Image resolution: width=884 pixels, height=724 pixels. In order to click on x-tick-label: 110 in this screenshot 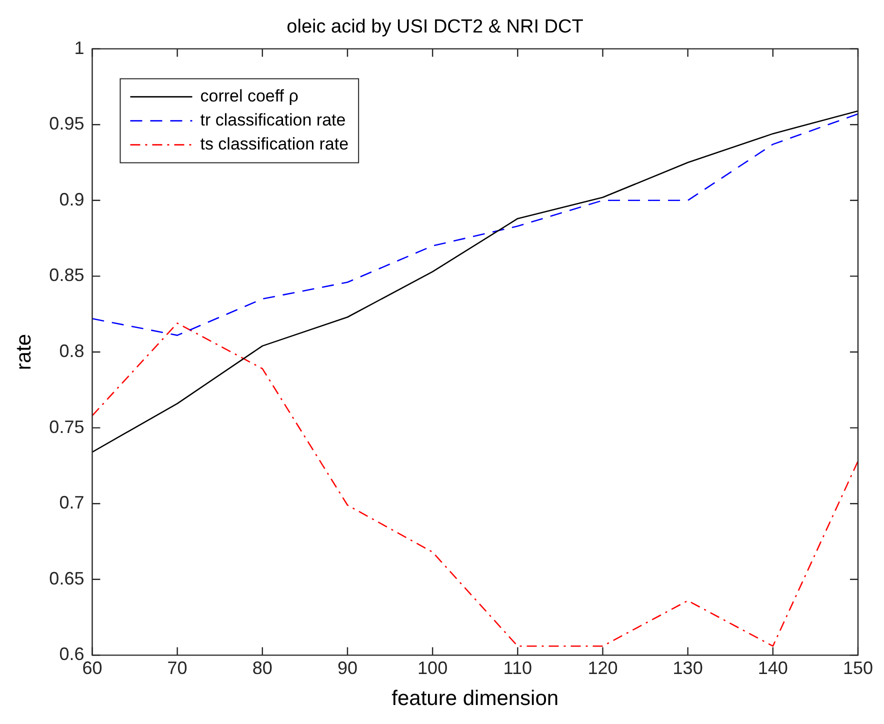, I will do `click(517, 668)`.